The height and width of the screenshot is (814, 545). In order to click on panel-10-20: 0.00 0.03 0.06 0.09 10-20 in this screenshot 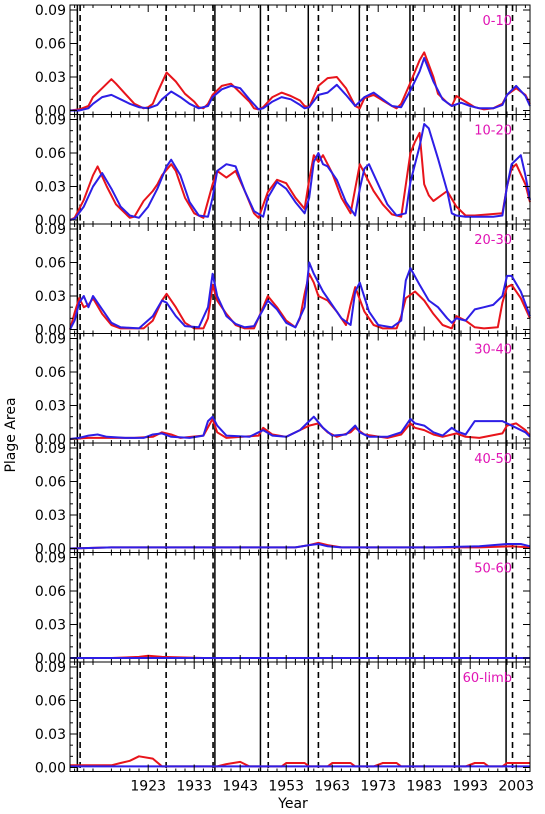, I will do `click(283, 171)`.